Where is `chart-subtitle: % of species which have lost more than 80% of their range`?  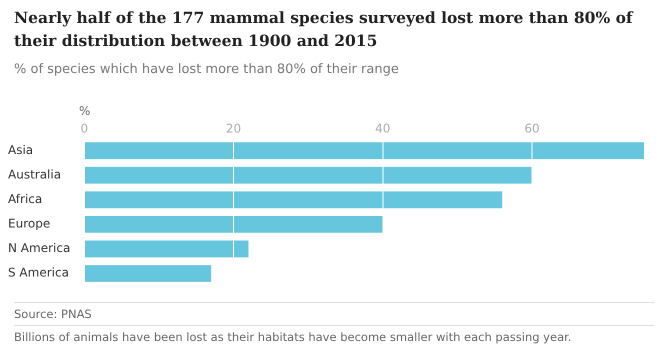 chart-subtitle: % of species which have lost more than 80% of their range is located at coordinates (206, 69).